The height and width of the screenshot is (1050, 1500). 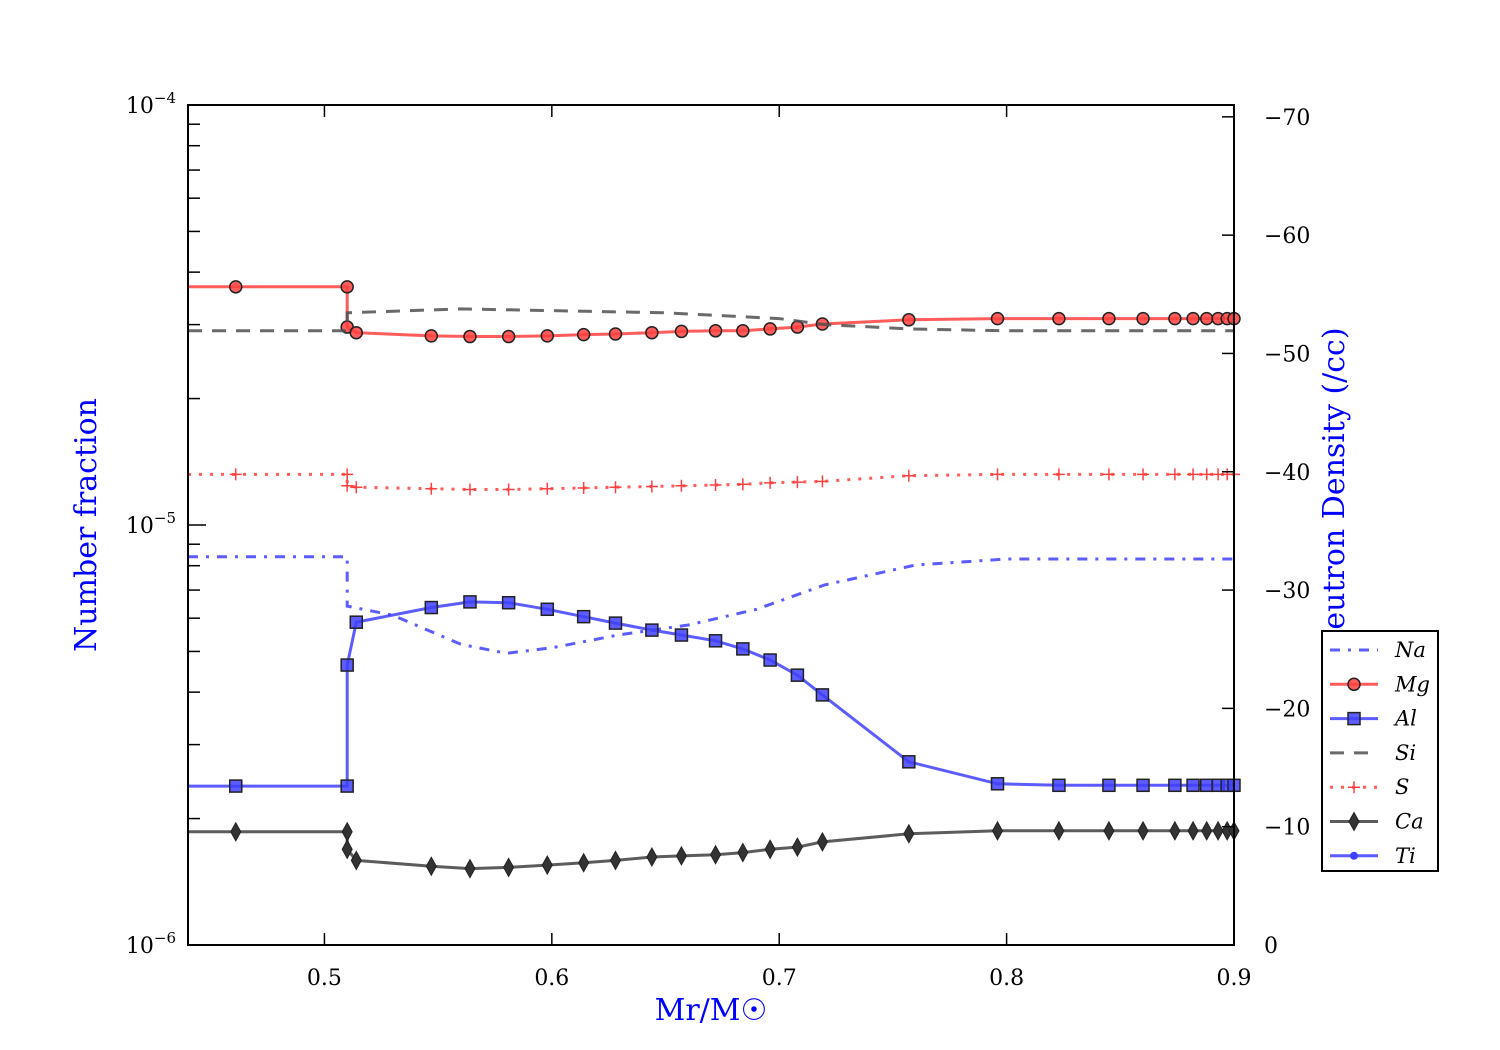 What do you see at coordinates (1405, 856) in the screenshot?
I see `legend-label: Ti` at bounding box center [1405, 856].